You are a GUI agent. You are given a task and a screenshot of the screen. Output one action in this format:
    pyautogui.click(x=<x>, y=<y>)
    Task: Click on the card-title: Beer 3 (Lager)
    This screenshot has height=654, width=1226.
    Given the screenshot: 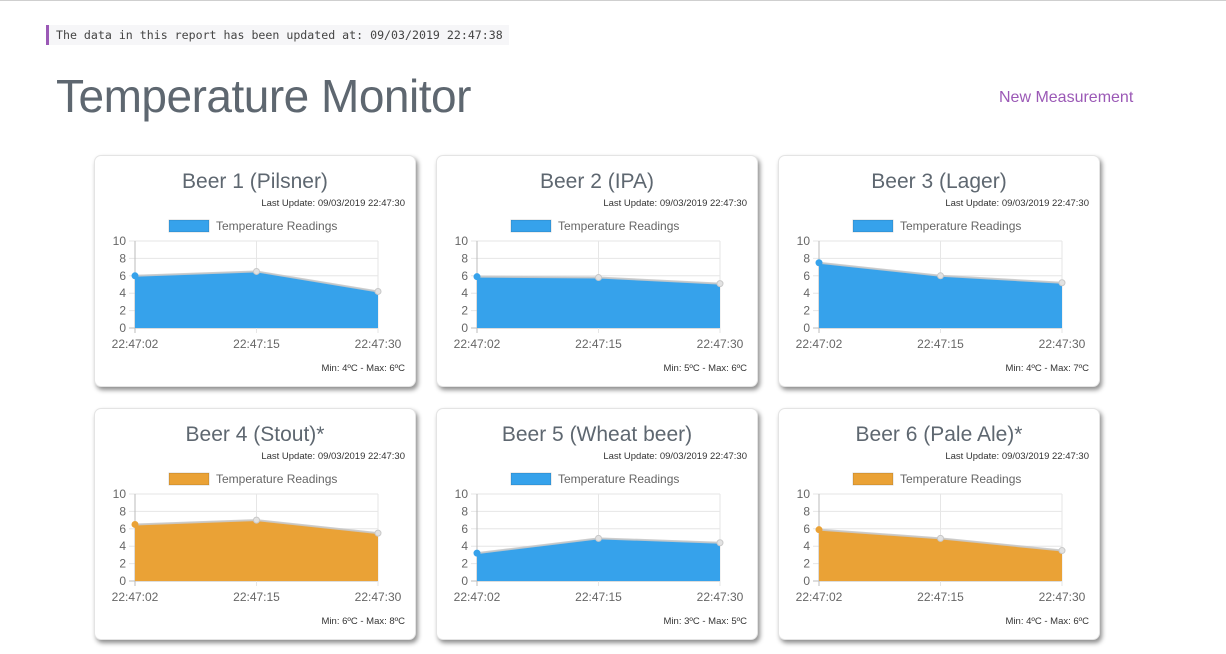 What is the action you would take?
    pyautogui.click(x=939, y=182)
    